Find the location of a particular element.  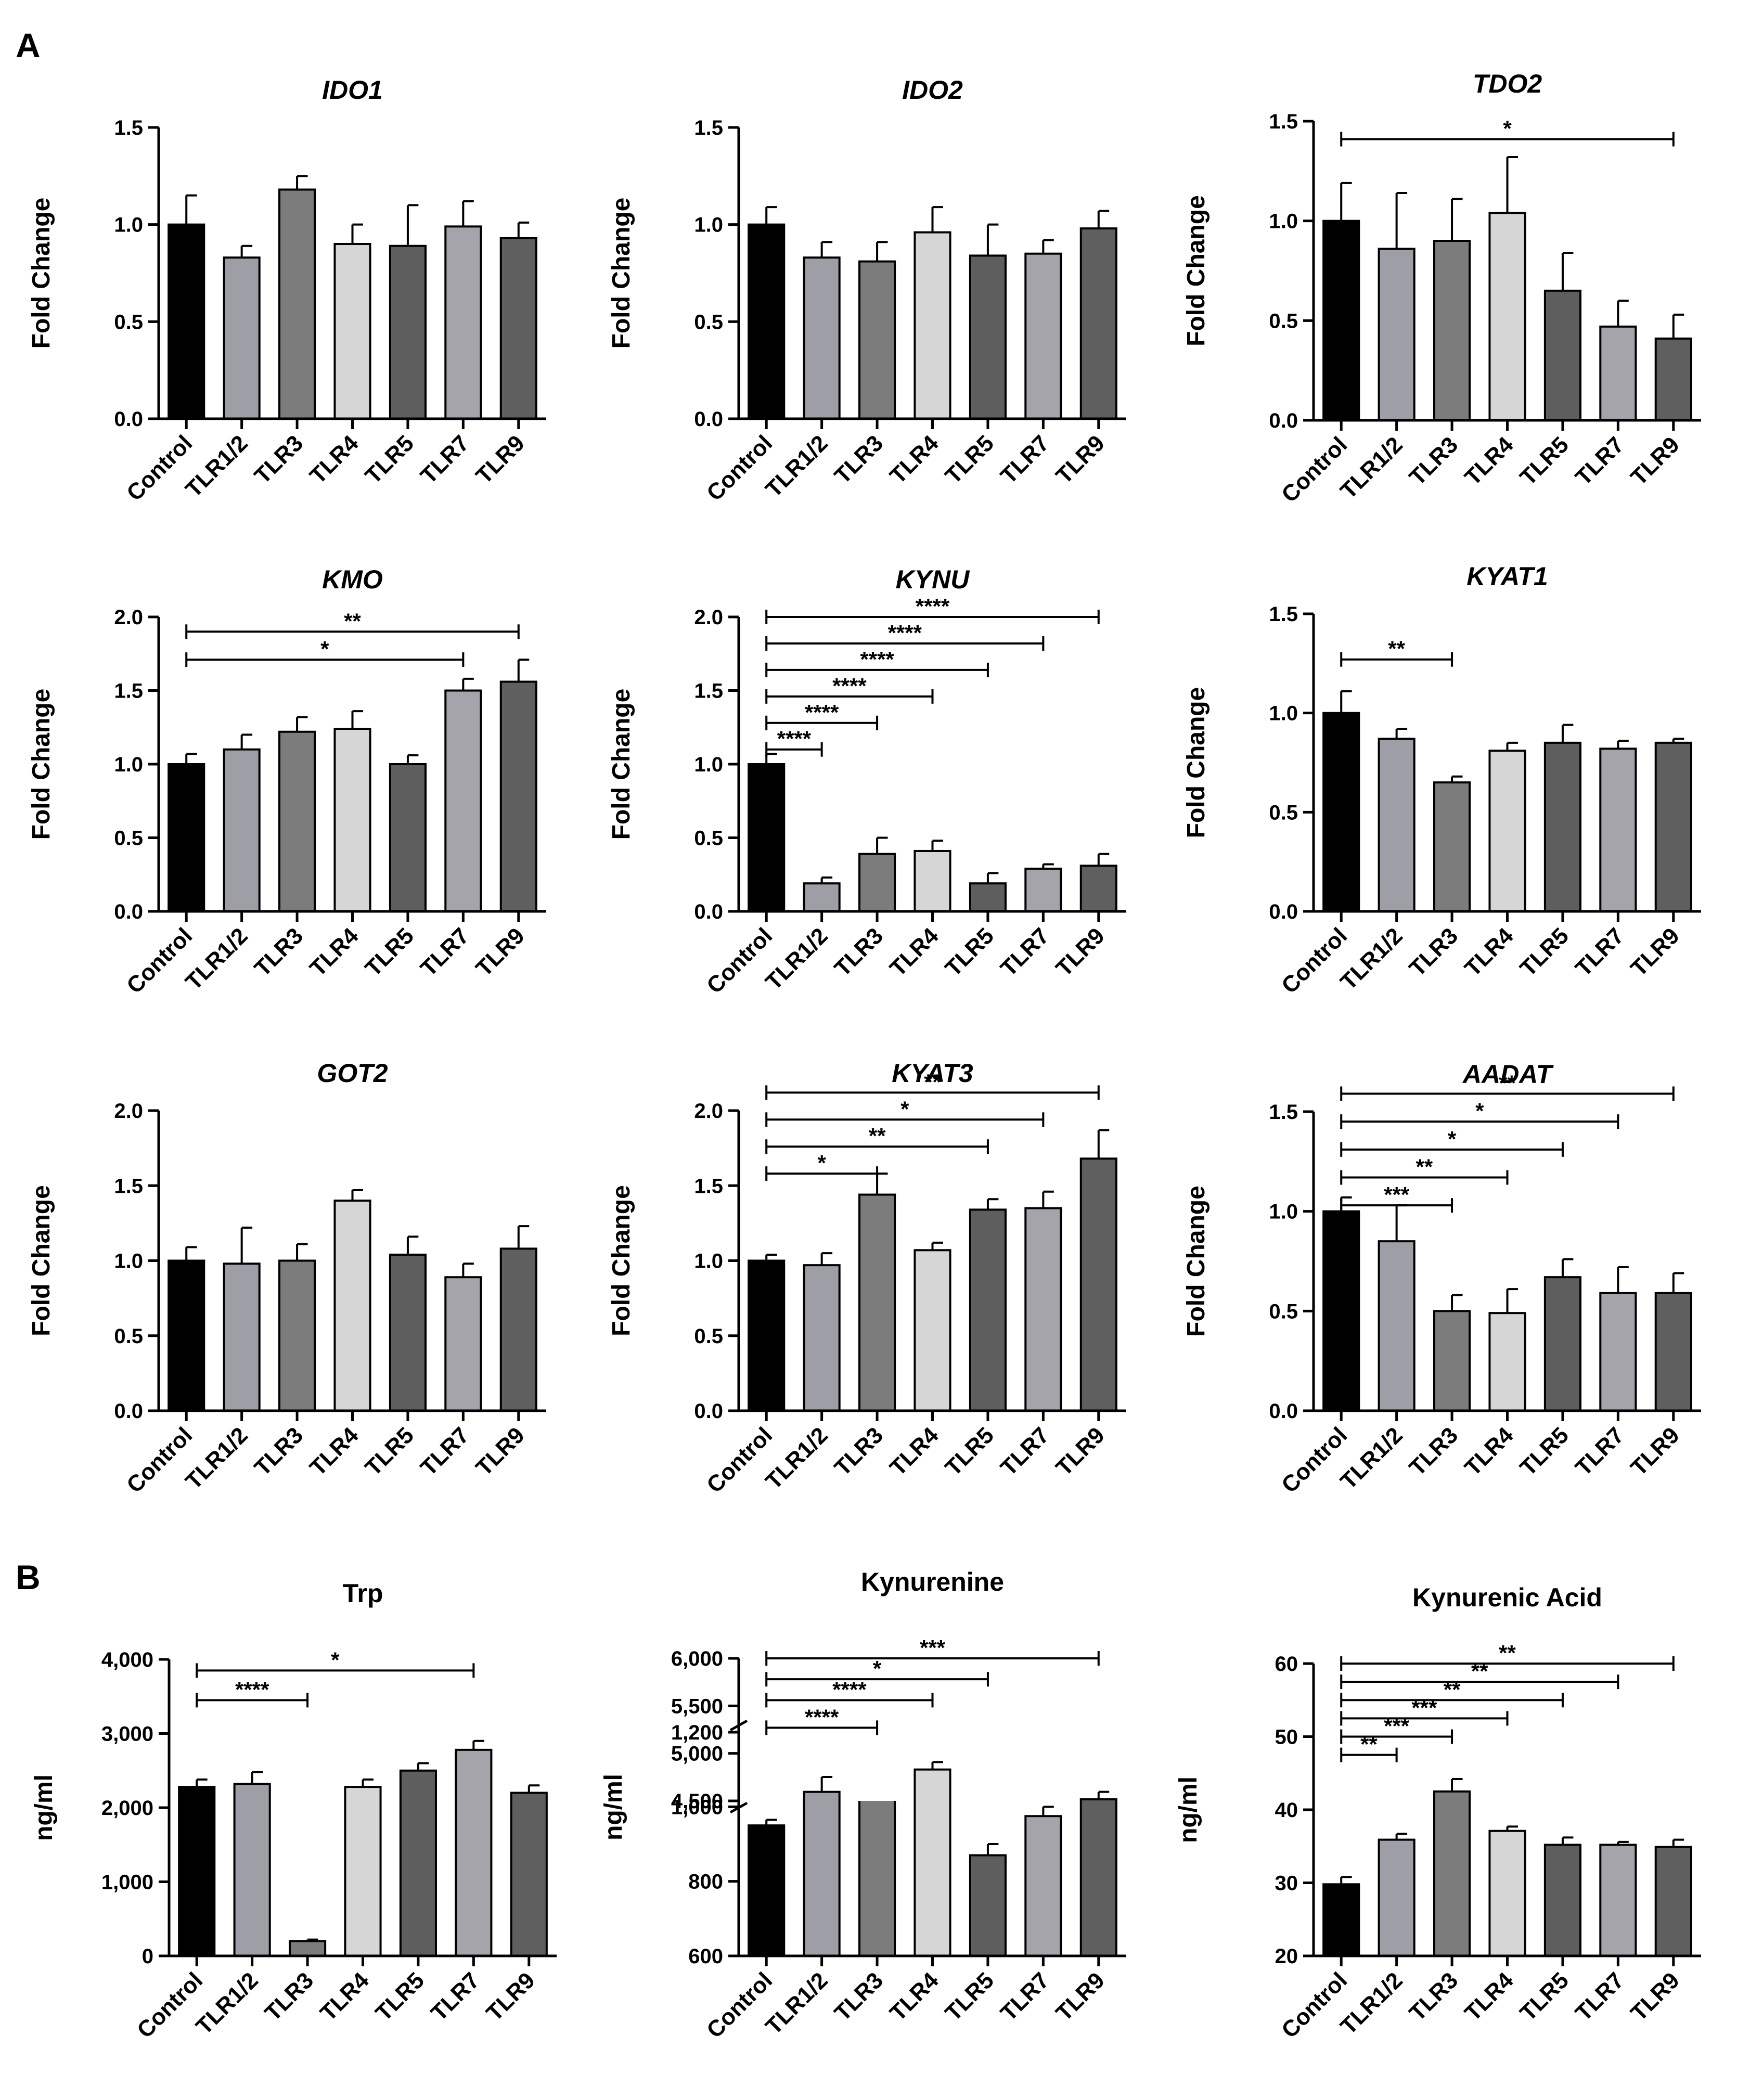

x-tick-label-ido2-1: TLR1/2 is located at coordinates (796, 466).